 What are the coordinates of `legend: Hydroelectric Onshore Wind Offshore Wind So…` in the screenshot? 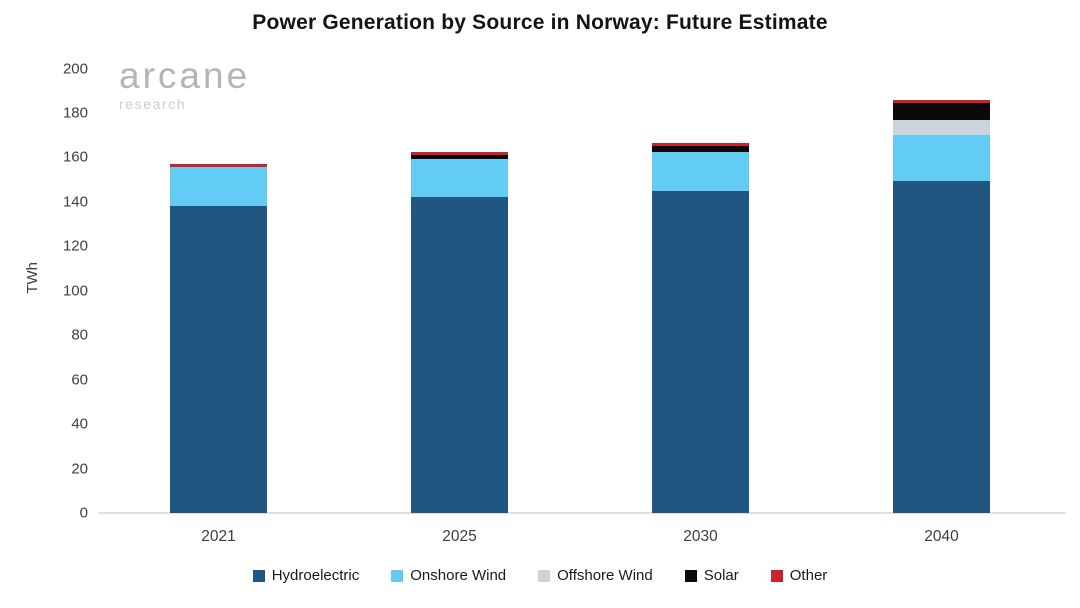 It's located at (540, 575).